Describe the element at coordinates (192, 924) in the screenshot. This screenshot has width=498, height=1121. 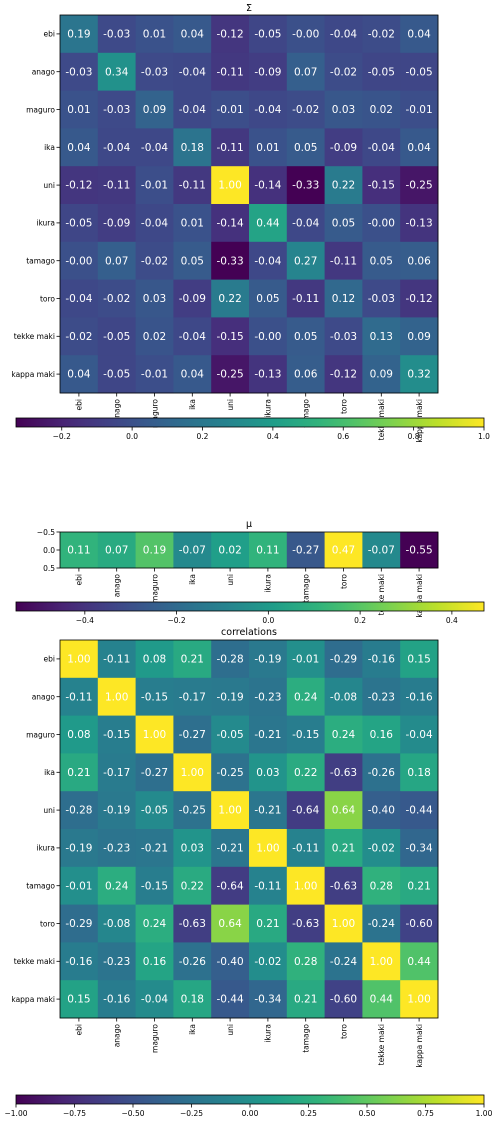
I see `cell-value-label: -0.63` at that location.